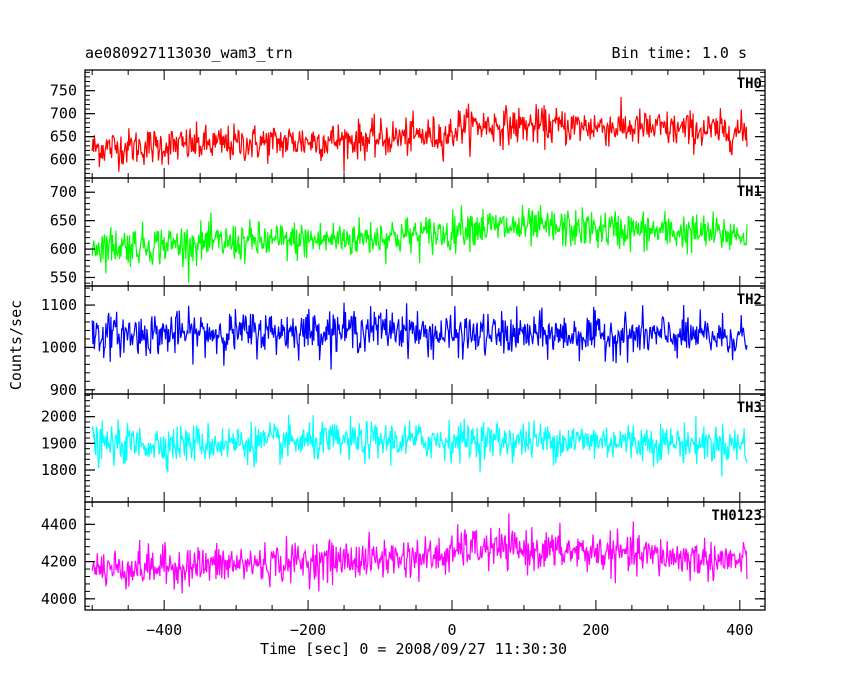  Describe the element at coordinates (164, 630) in the screenshot. I see `x-tick-label: −400` at that location.